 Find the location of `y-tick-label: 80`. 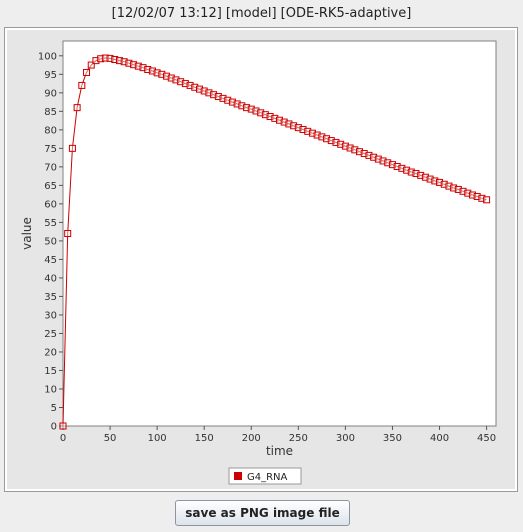

y-tick-label: 80 is located at coordinates (50, 130).